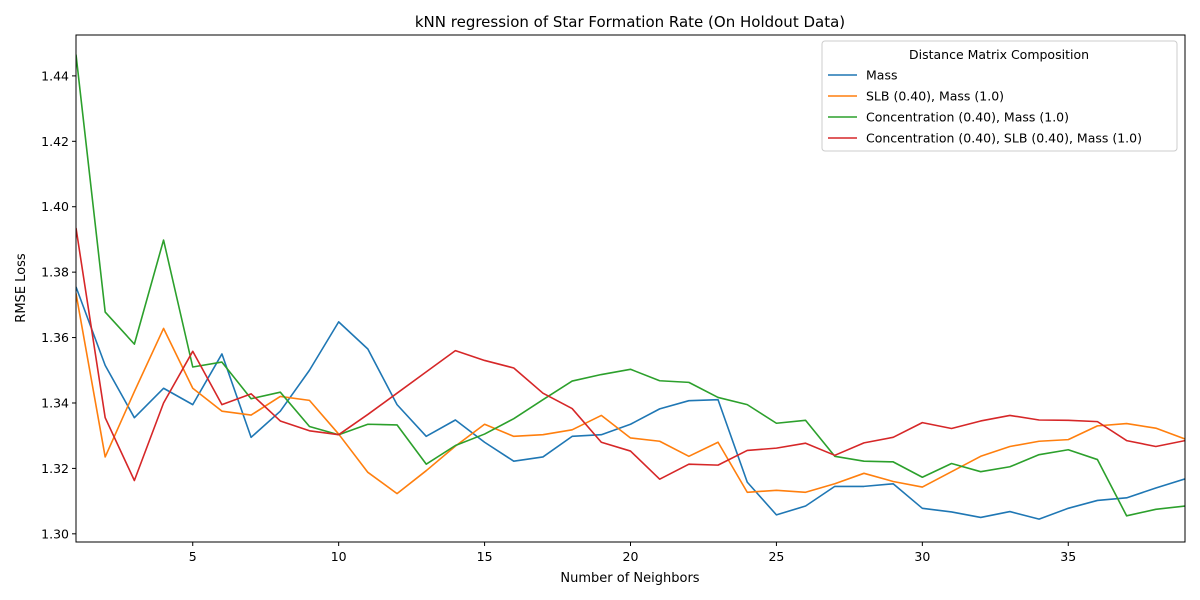  Describe the element at coordinates (193, 556) in the screenshot. I see `x-tick-label: 5` at that location.